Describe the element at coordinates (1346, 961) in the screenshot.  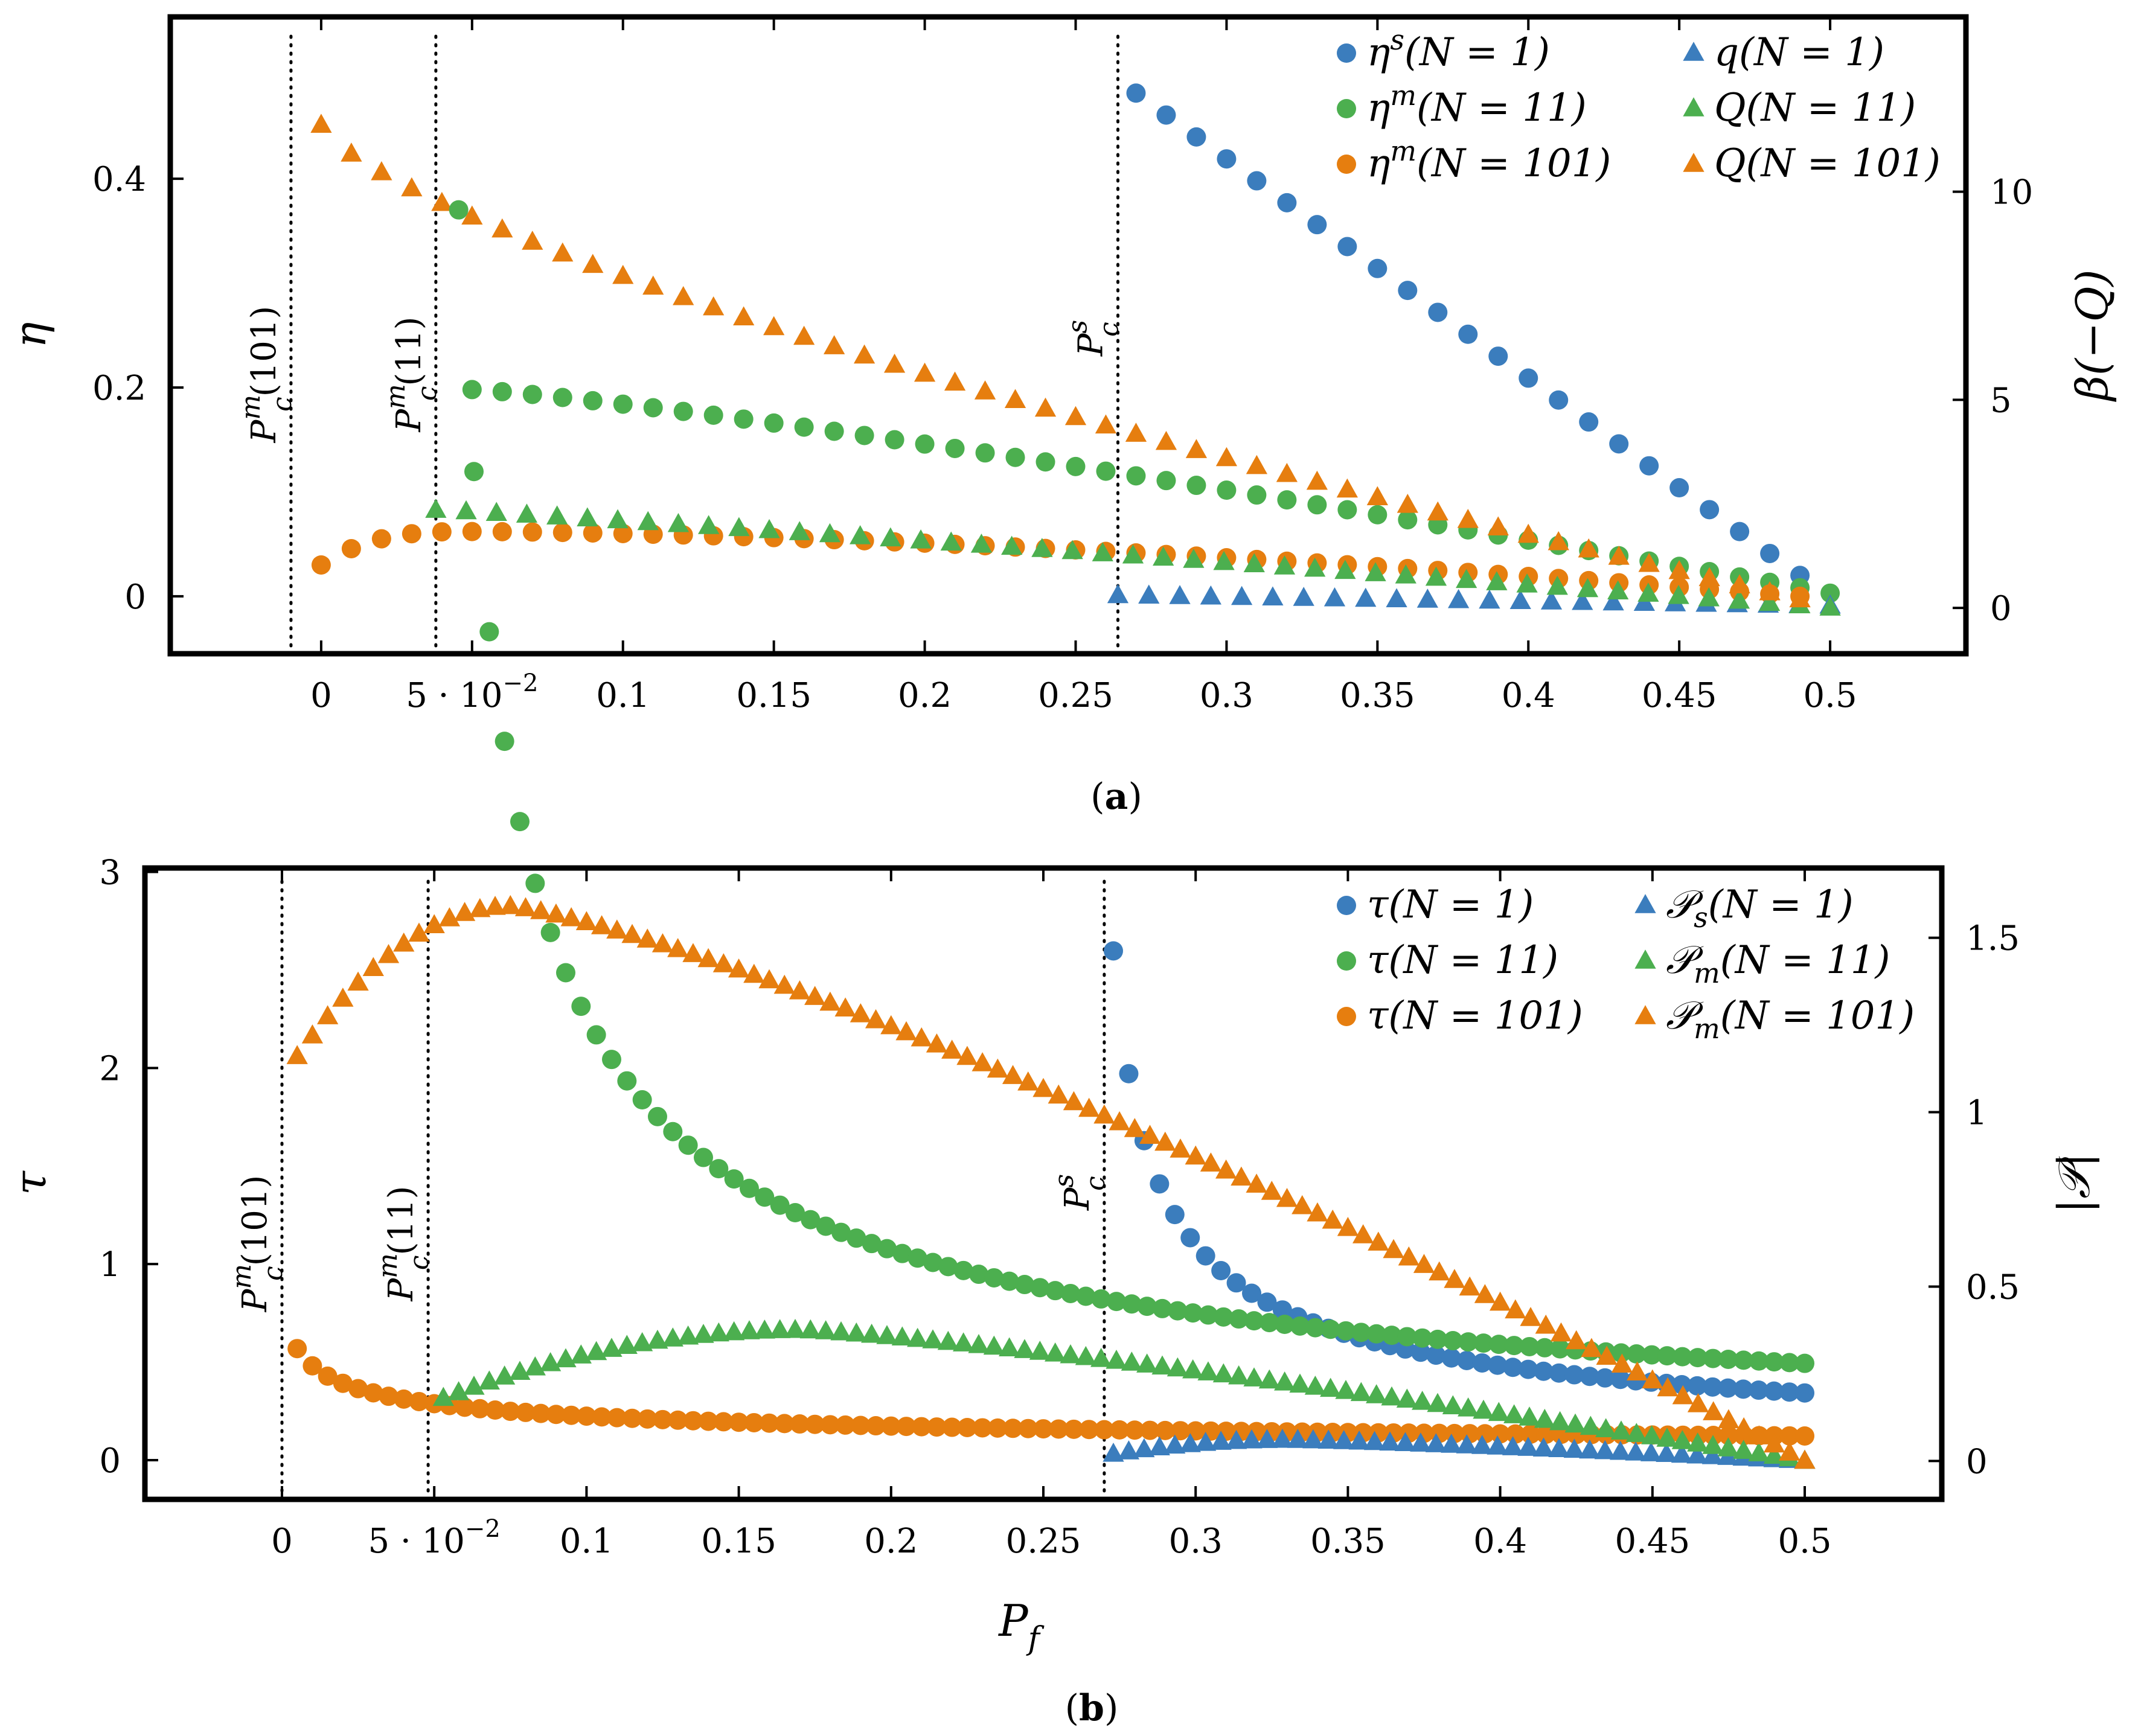
I see `legend-marker` at that location.